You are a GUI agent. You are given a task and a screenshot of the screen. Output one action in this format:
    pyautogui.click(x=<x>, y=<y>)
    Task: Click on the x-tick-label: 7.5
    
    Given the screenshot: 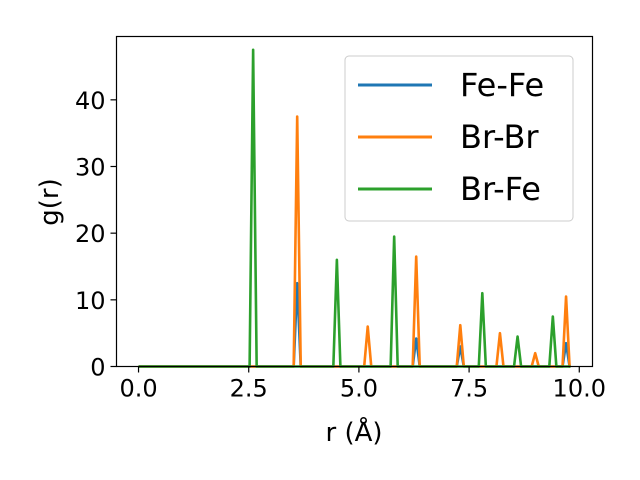 What is the action you would take?
    pyautogui.click(x=469, y=389)
    